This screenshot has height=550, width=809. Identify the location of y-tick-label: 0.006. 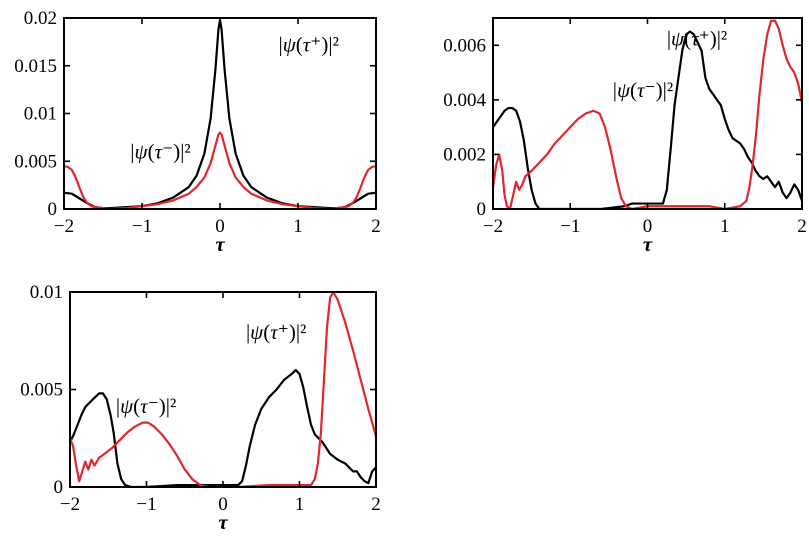
(464, 45).